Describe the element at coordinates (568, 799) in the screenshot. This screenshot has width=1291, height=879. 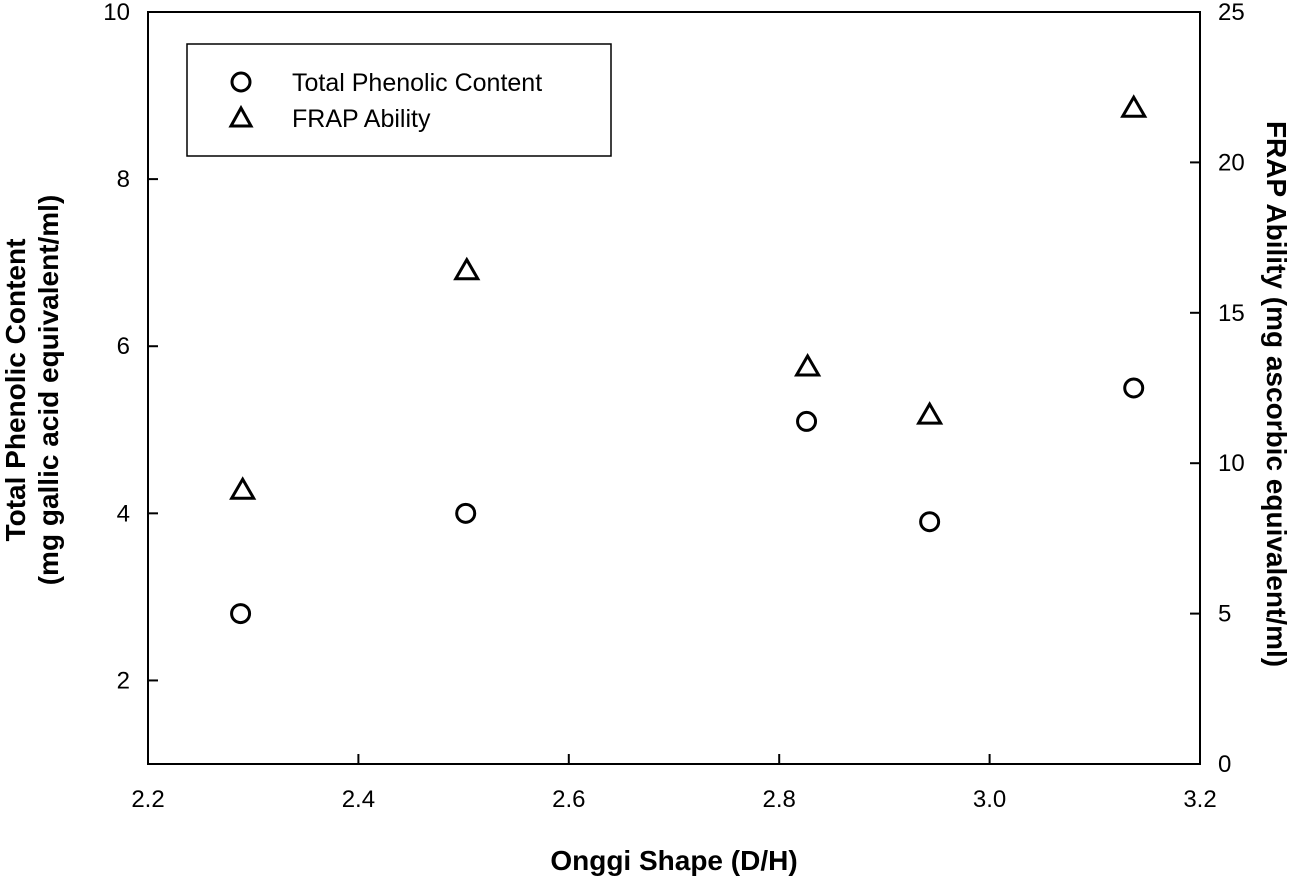
I see `x-tick-label: 2.6` at that location.